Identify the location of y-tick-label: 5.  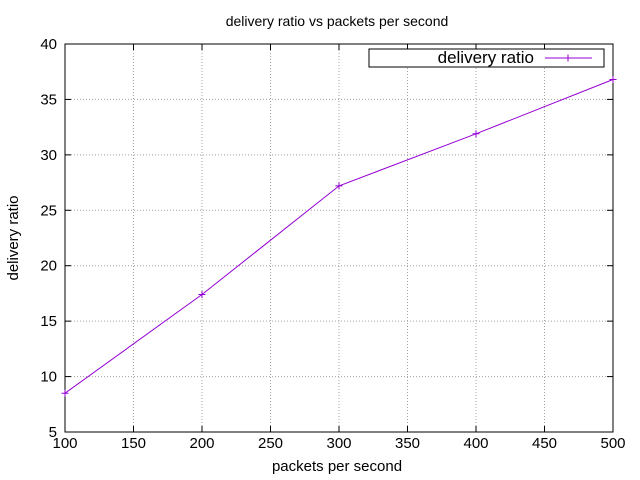
(53, 432).